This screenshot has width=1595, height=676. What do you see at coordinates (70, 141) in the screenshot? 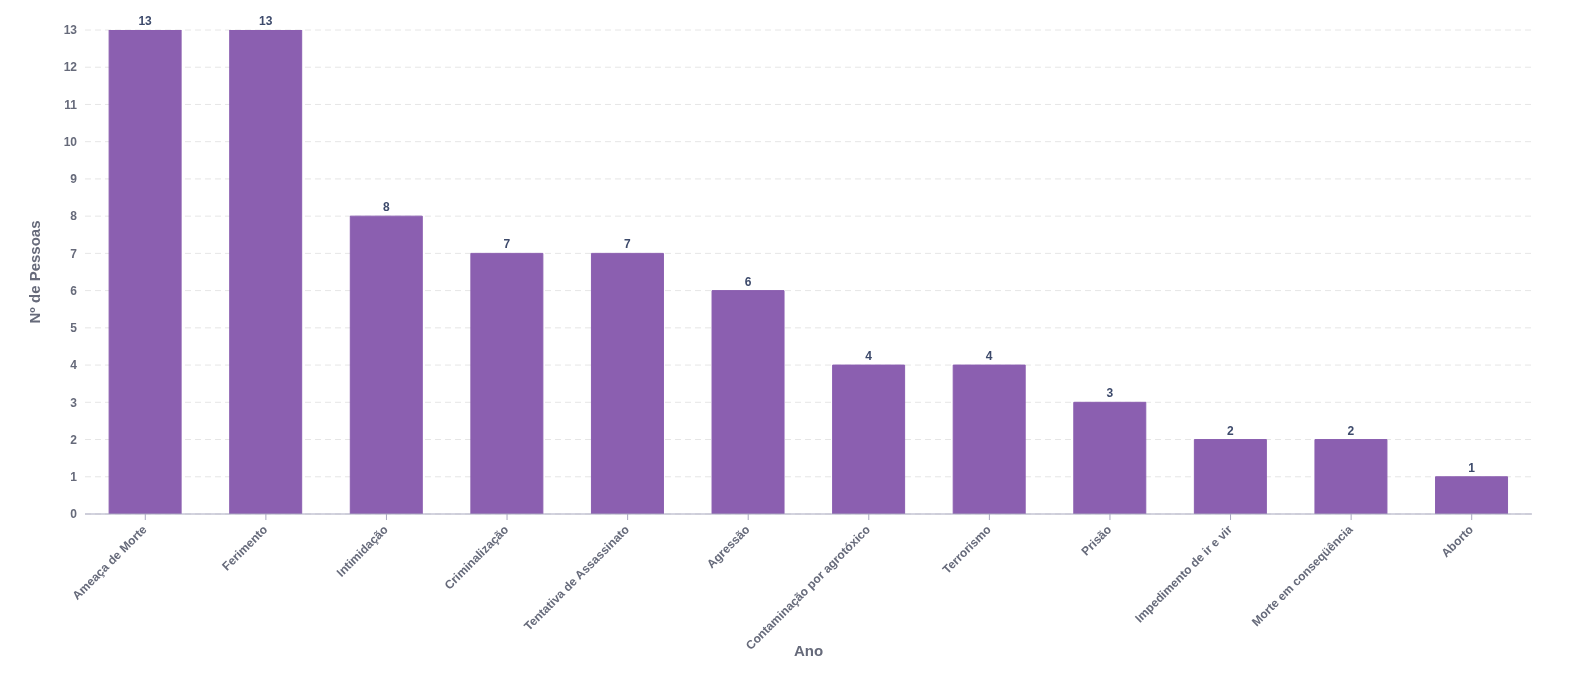
I see `y-tick-label: 10` at bounding box center [70, 141].